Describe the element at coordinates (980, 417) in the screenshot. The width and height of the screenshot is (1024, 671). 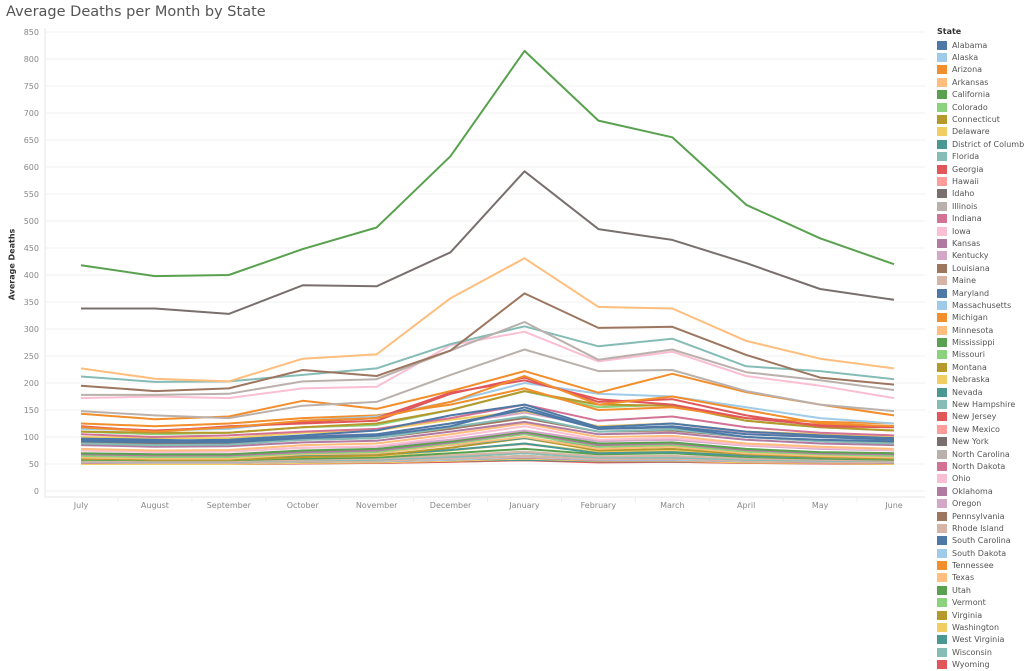
I see `legend-item: New Jersey` at that location.